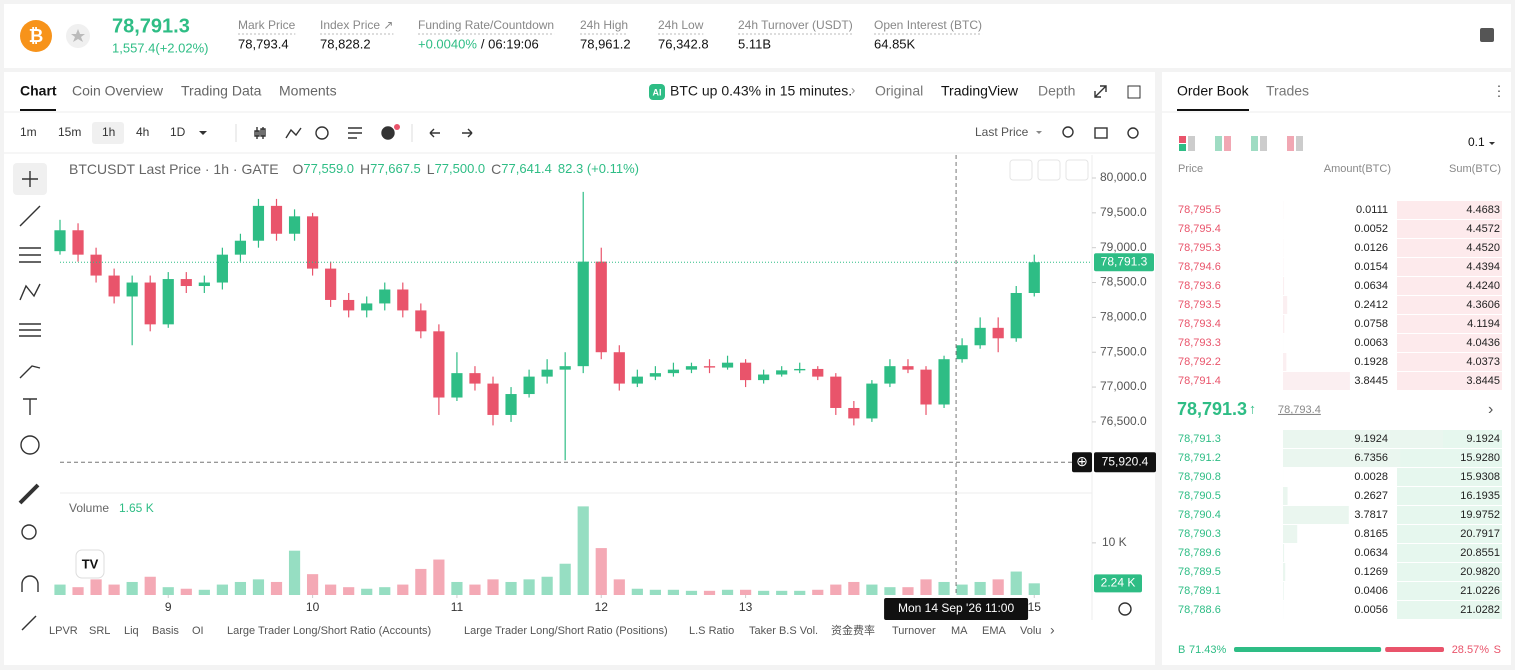 The image size is (1515, 670). Describe the element at coordinates (1199, 210) in the screenshot. I see `book-price: 78,795.5` at that location.